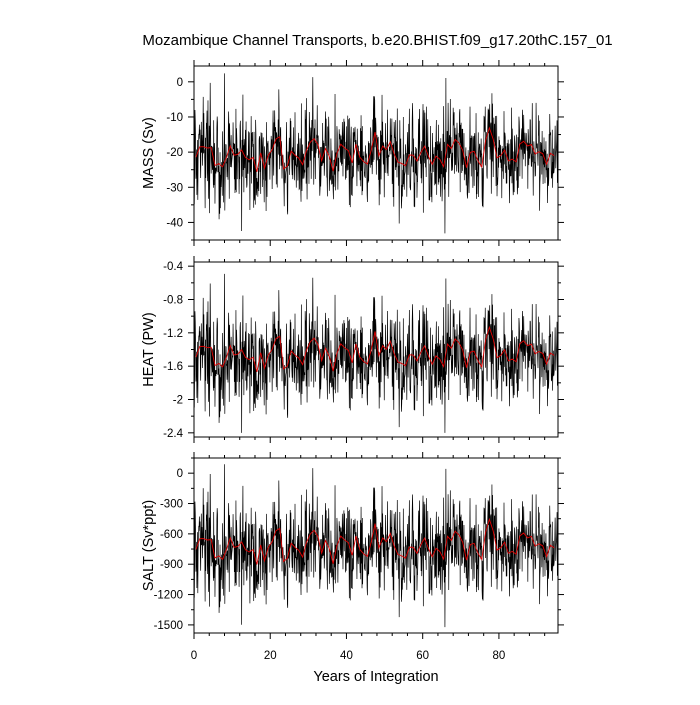 This screenshot has height=705, width=700. What do you see at coordinates (149, 153) in the screenshot?
I see `y-axis-label: MASS (Sv)` at bounding box center [149, 153].